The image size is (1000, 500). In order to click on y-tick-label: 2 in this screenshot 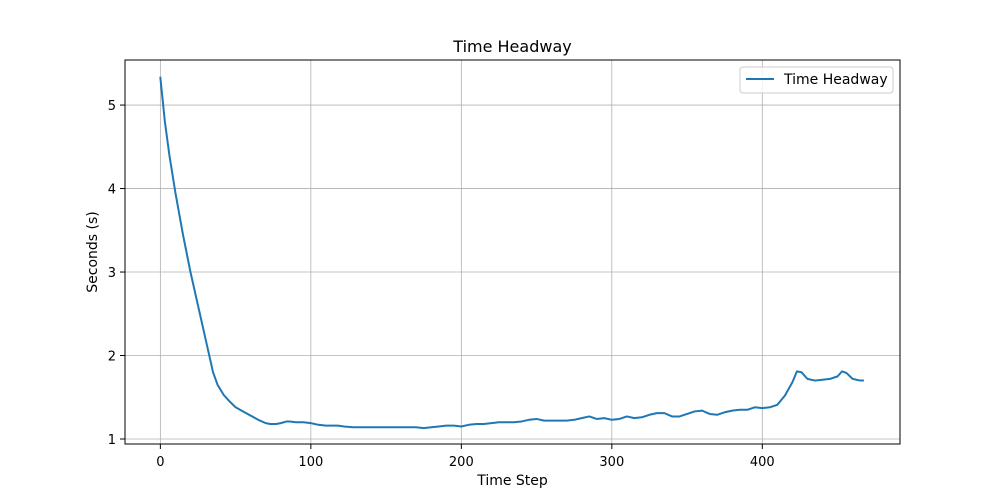, I will do `click(112, 357)`.